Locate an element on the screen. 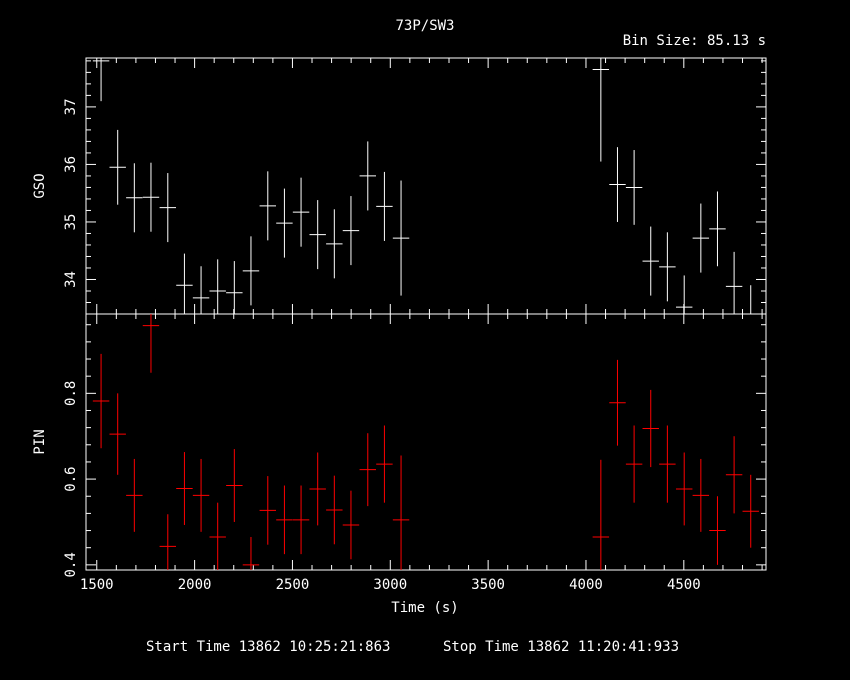 This screenshot has width=850, height=680. y-tick-label: 0.4 is located at coordinates (71, 564).